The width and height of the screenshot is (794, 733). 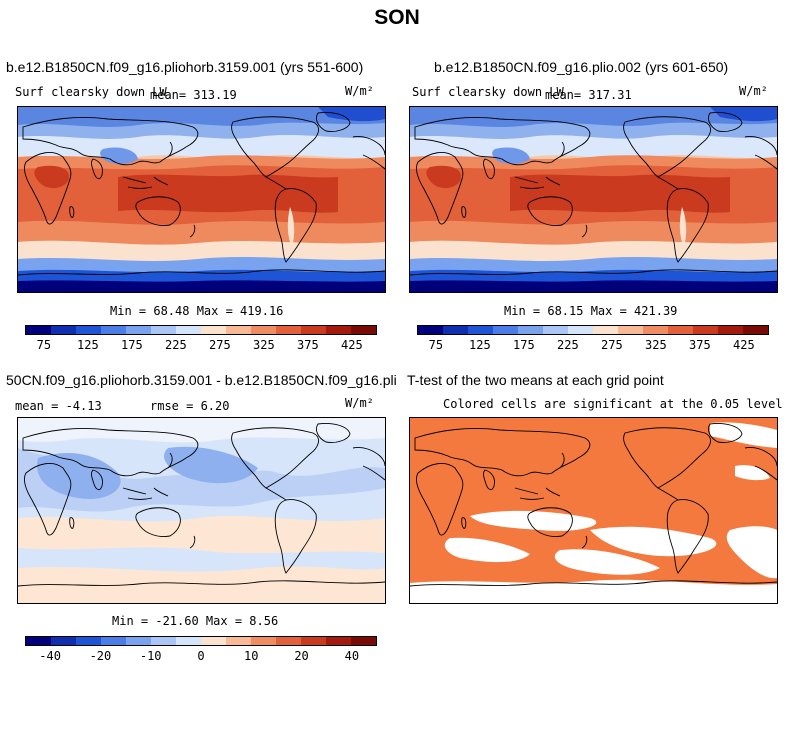 What do you see at coordinates (593, 344) in the screenshot?
I see `colorbar-ticks-top-right: 75 125 175 225 275 325 375 425` at bounding box center [593, 344].